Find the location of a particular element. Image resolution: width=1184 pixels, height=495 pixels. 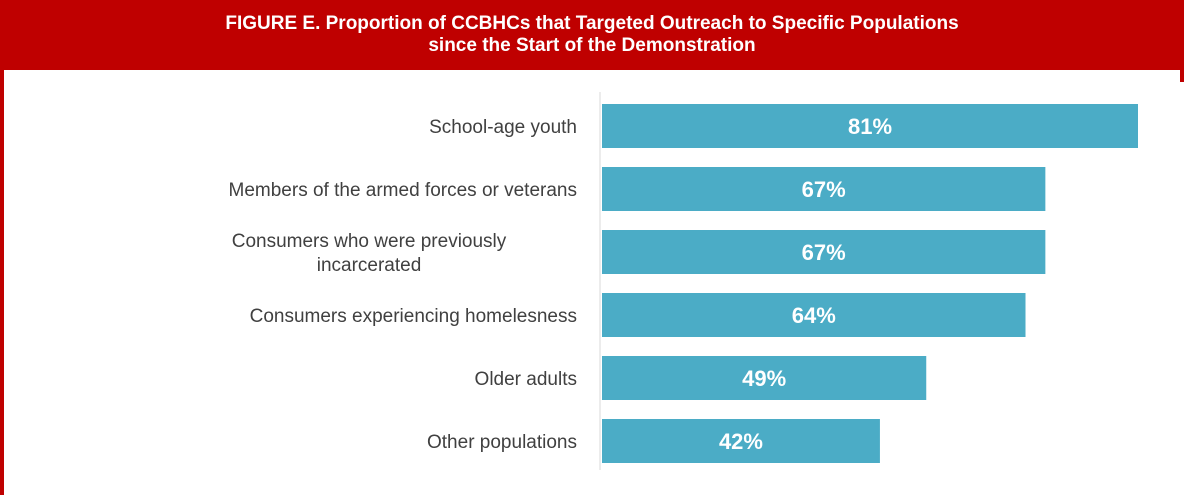

category-label: Consumers experiencing homelesness is located at coordinates (413, 316).